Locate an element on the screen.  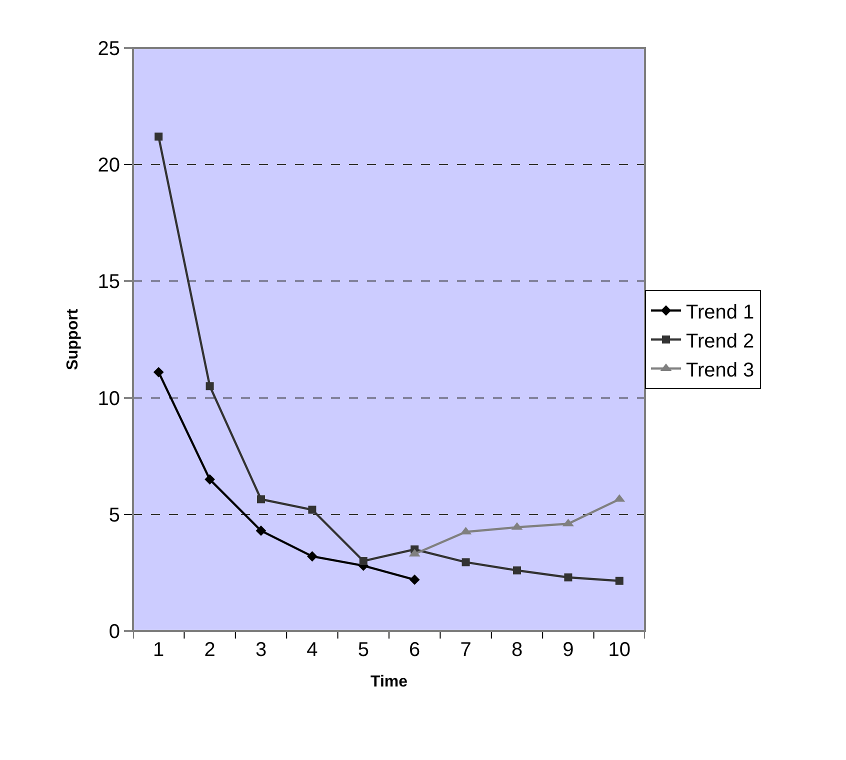
x-axis-title: Time is located at coordinates (389, 682).